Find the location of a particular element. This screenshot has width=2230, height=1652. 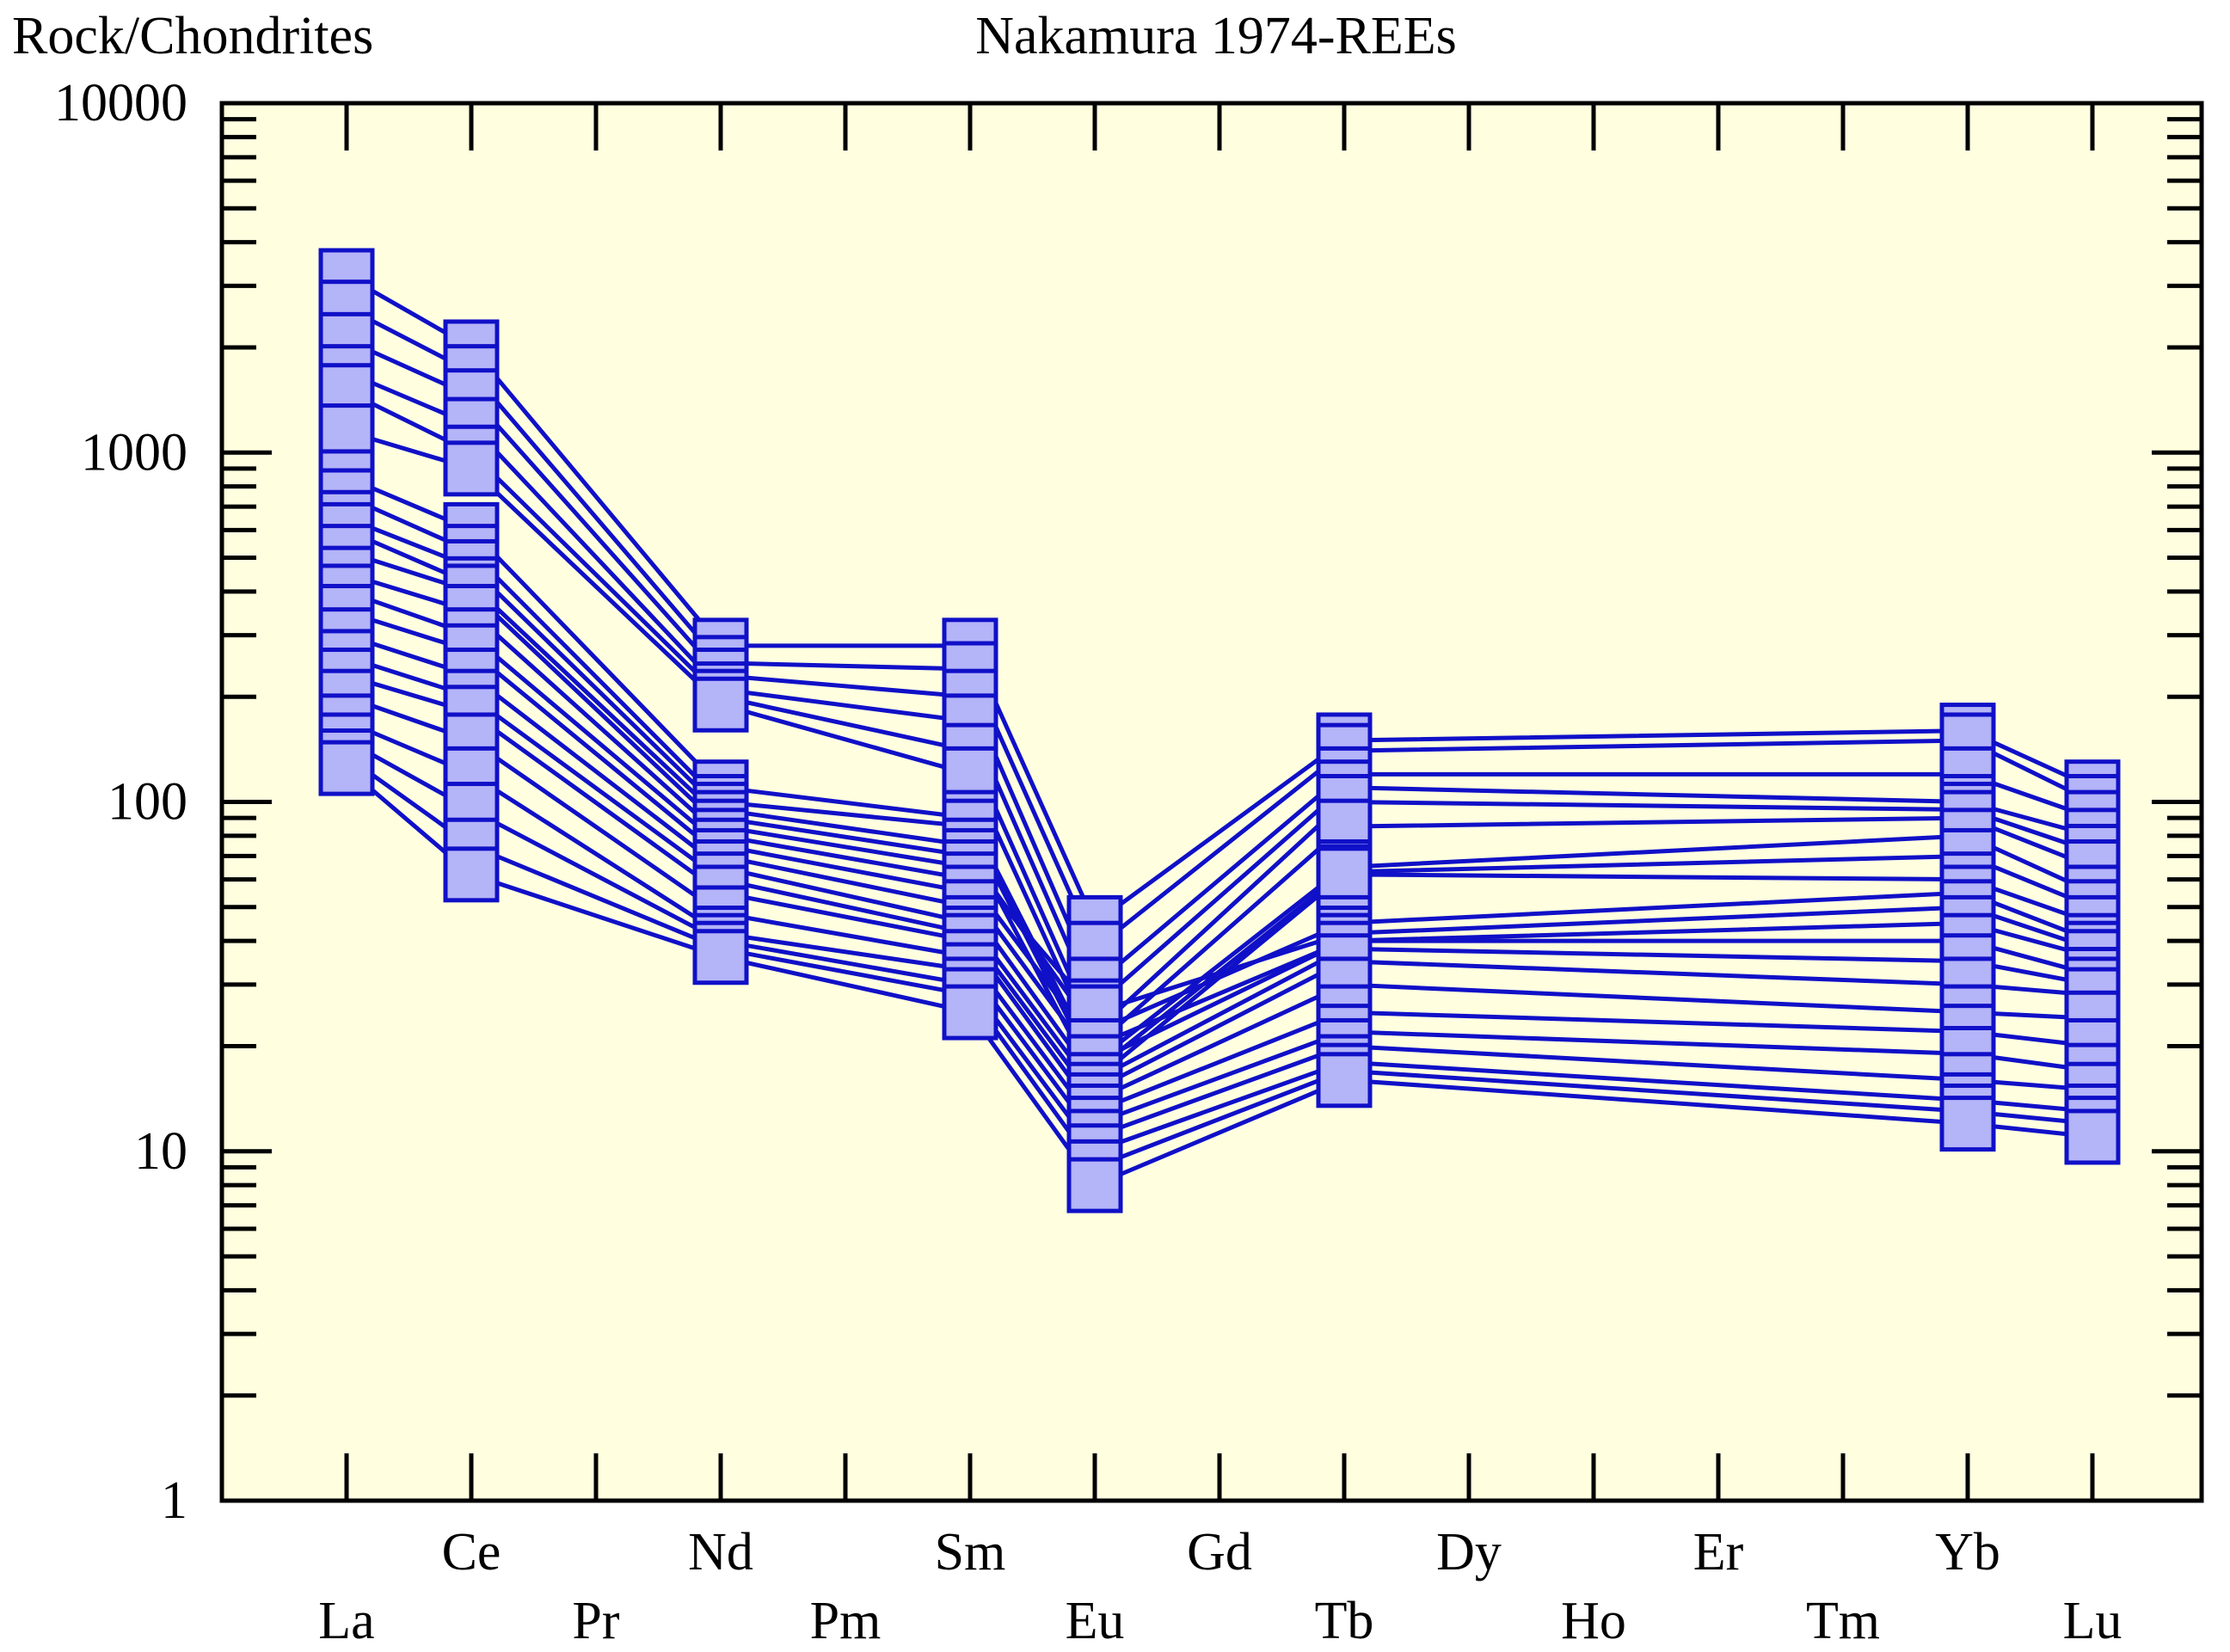

y-tick-label: 100 is located at coordinates (147, 802).